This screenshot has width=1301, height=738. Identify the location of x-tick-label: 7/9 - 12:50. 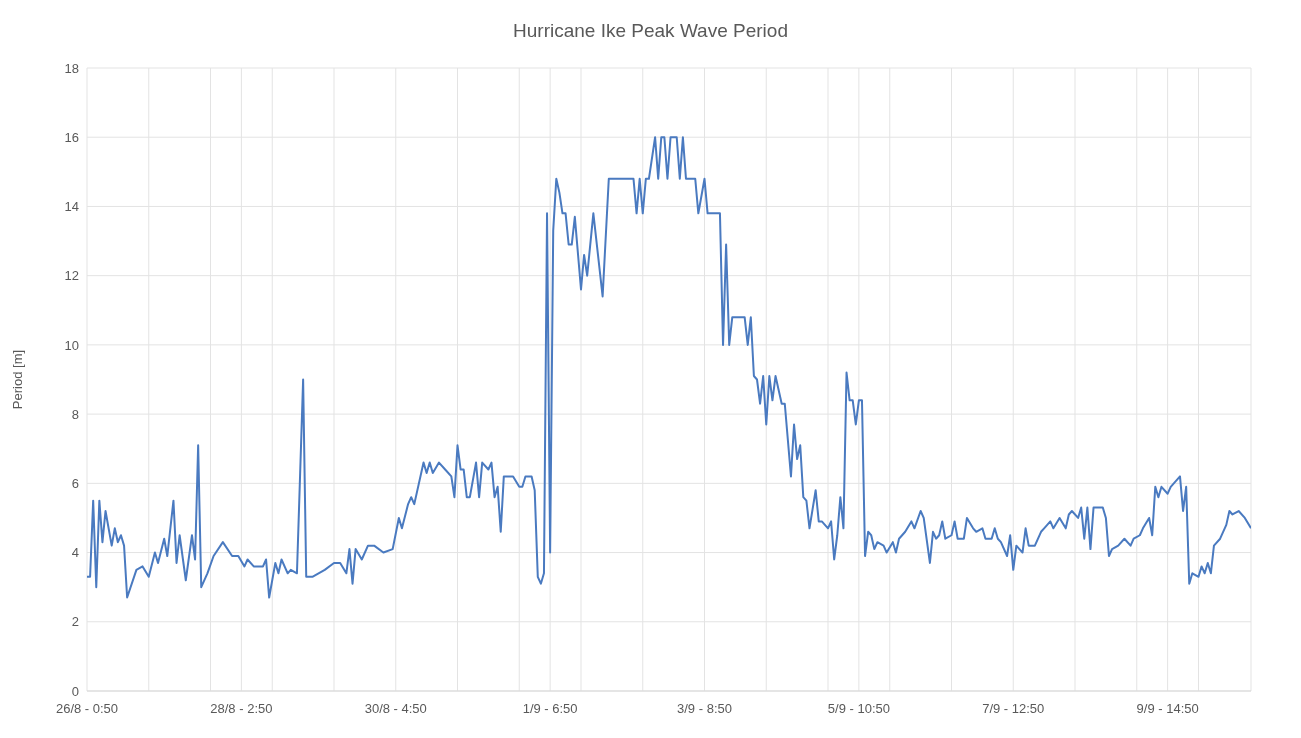
(1013, 708).